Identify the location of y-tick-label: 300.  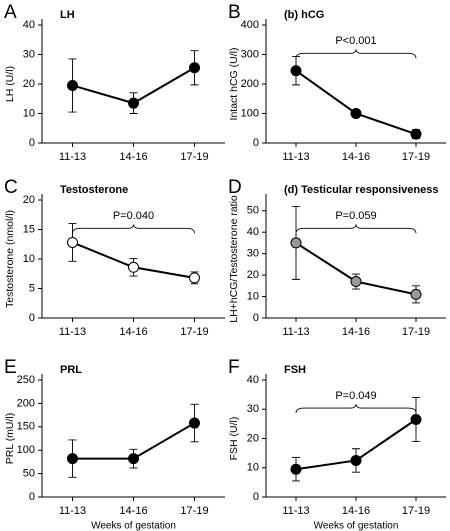
(250, 54).